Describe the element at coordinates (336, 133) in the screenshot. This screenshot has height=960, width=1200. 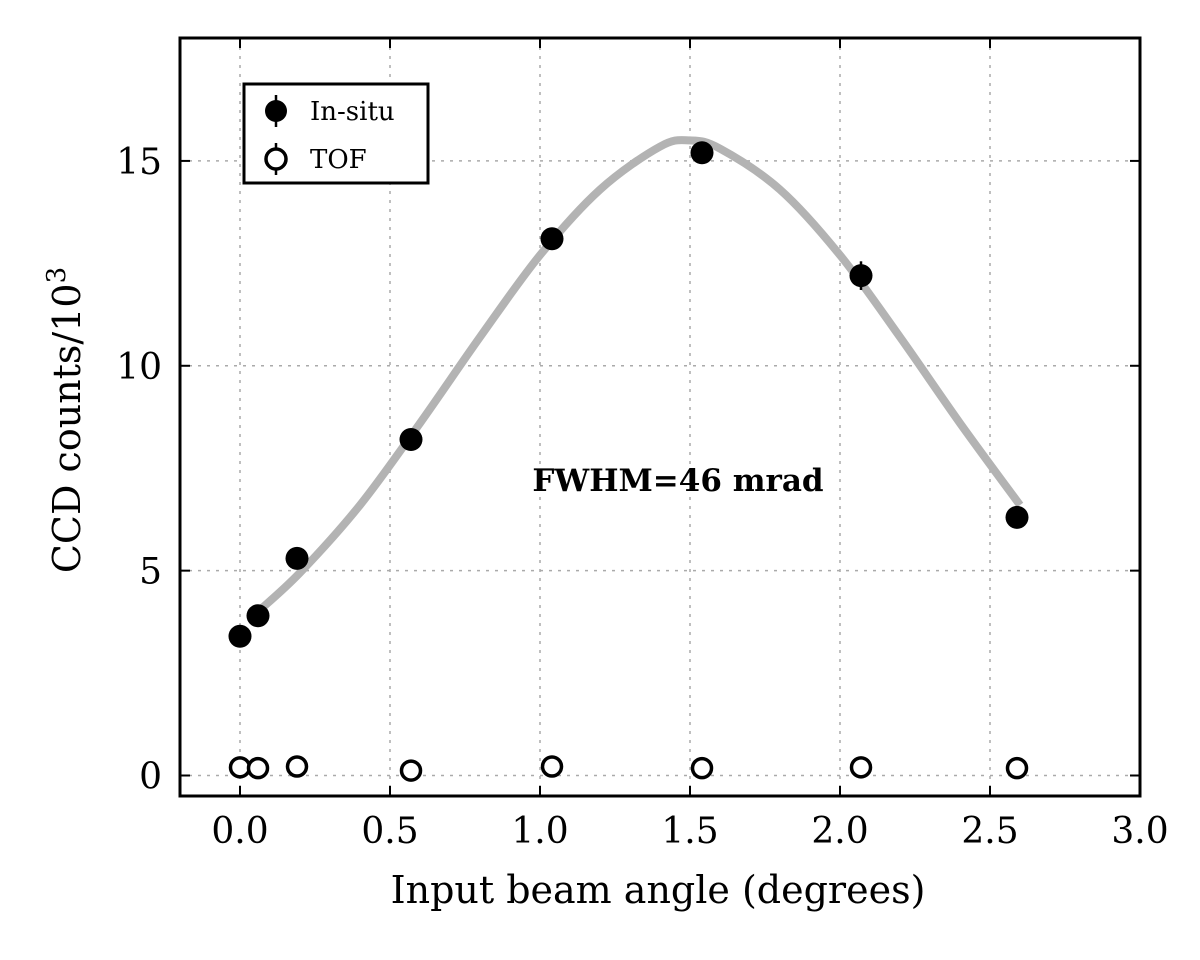
I see `legend: In-situ TOF` at that location.